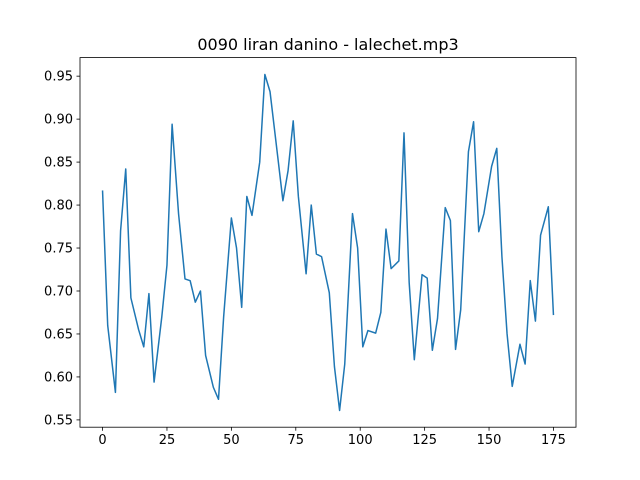  Describe the element at coordinates (58, 206) in the screenshot. I see `y-tick-label: 0.80` at that location.